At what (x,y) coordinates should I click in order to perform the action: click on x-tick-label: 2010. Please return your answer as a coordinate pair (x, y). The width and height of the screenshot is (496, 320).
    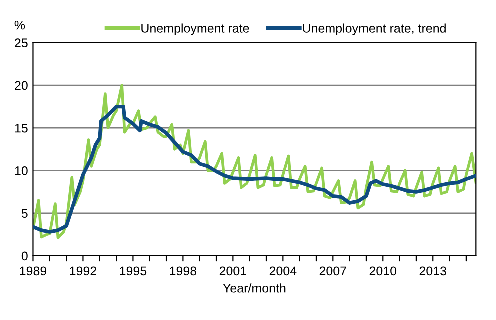
    Looking at the image, I should click on (383, 271).